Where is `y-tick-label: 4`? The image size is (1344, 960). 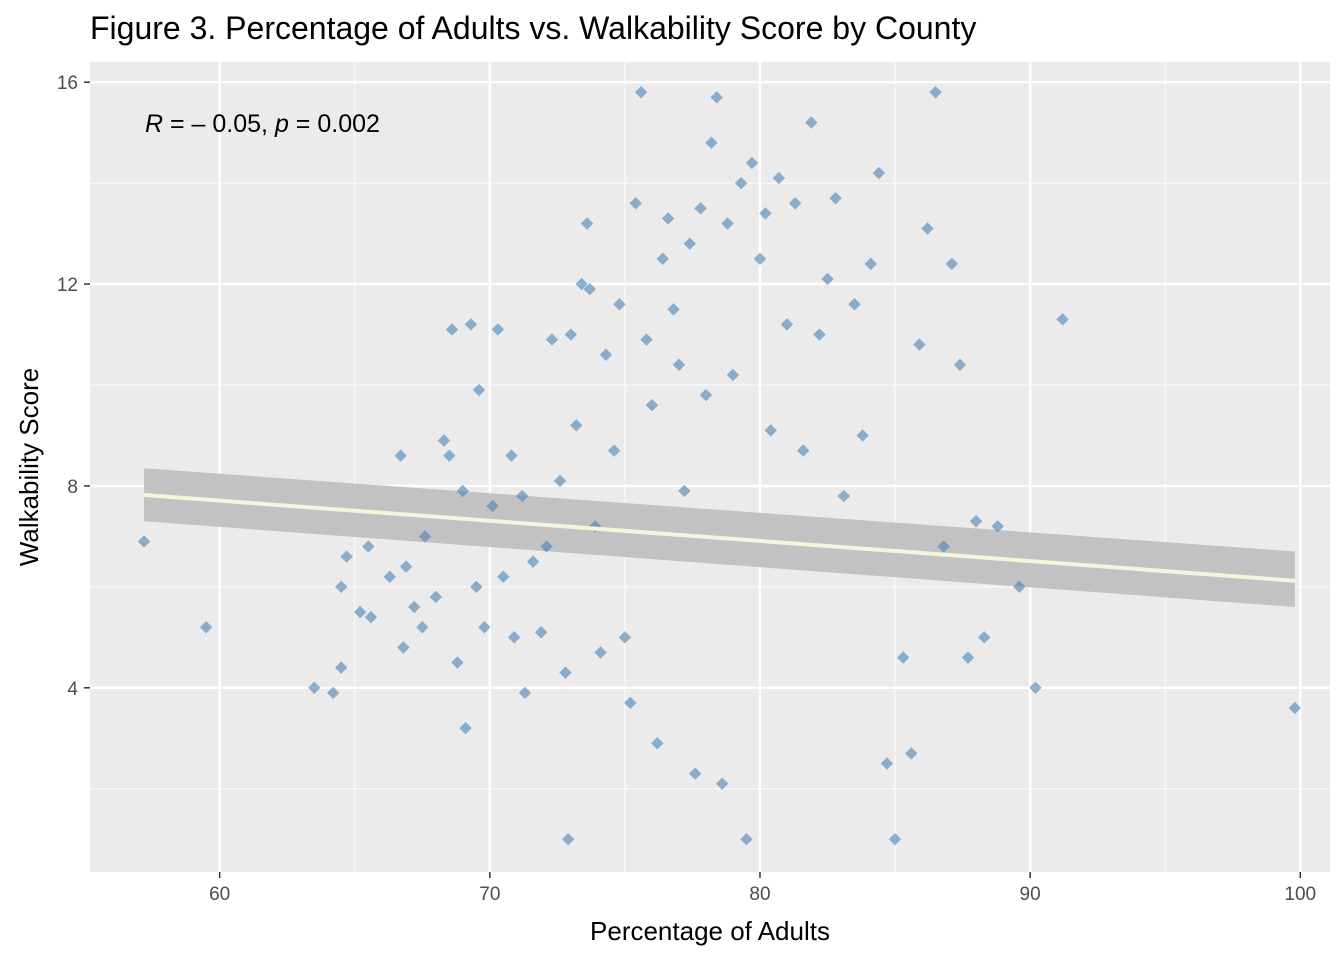 y-tick-label: 4 is located at coordinates (72, 689).